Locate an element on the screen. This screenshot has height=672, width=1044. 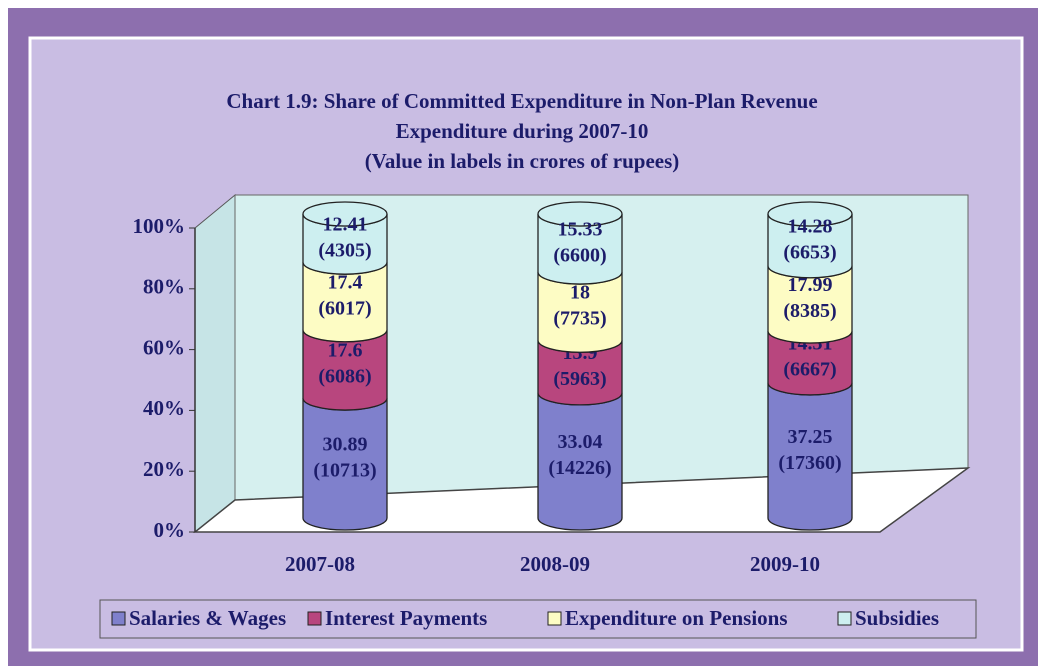
amount-label: (14226) is located at coordinates (579, 468).